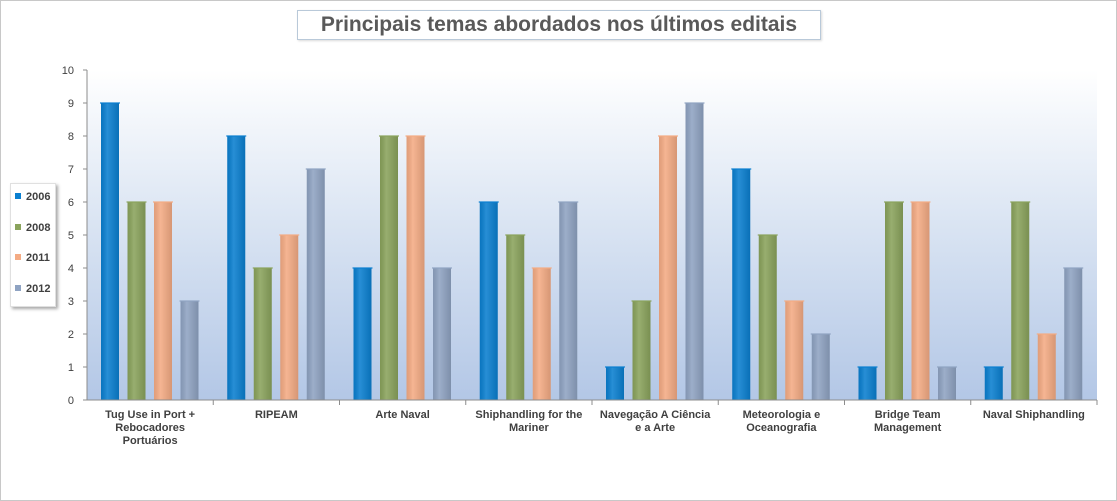 This screenshot has width=1117, height=501. Describe the element at coordinates (71, 236) in the screenshot. I see `y-tick-label: 5` at that location.